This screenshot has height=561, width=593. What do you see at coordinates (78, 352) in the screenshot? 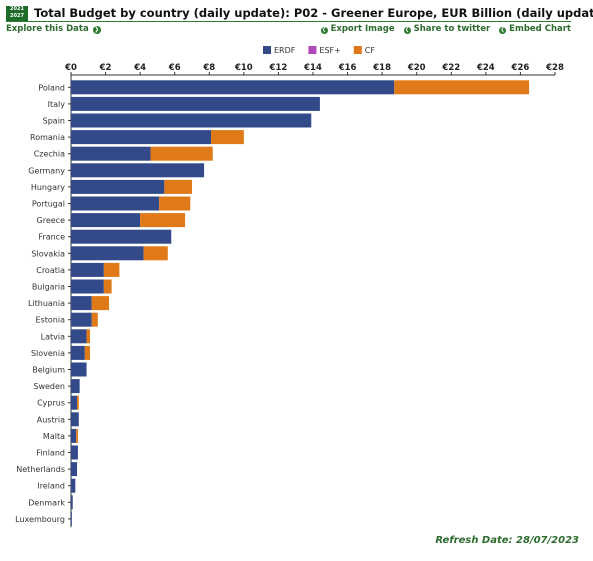
I see `bar-erdf-slovenia` at bounding box center [78, 352].